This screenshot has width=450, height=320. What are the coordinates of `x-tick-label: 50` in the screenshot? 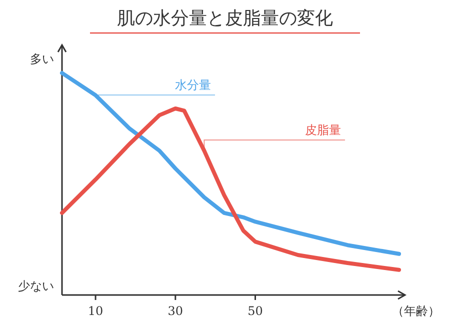 It's located at (255, 311).